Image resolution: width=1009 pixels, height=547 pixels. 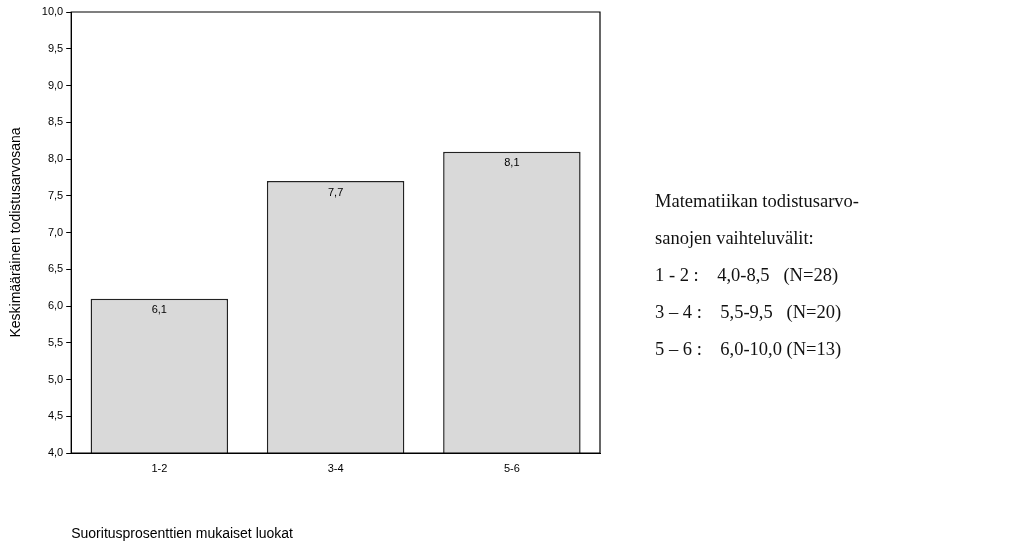 What do you see at coordinates (757, 201) in the screenshot?
I see `text: Matematiikan todistusarvo-` at bounding box center [757, 201].